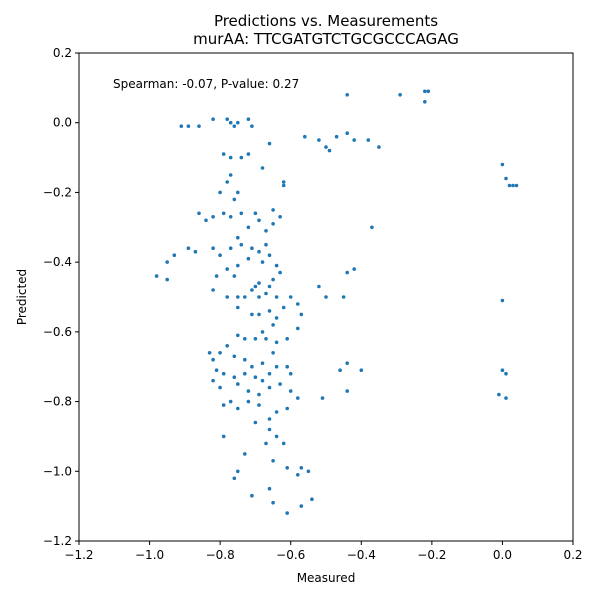 This screenshot has height=600, width=600. Describe the element at coordinates (57, 541) in the screenshot. I see `y-tick-label: −1.2` at that location.